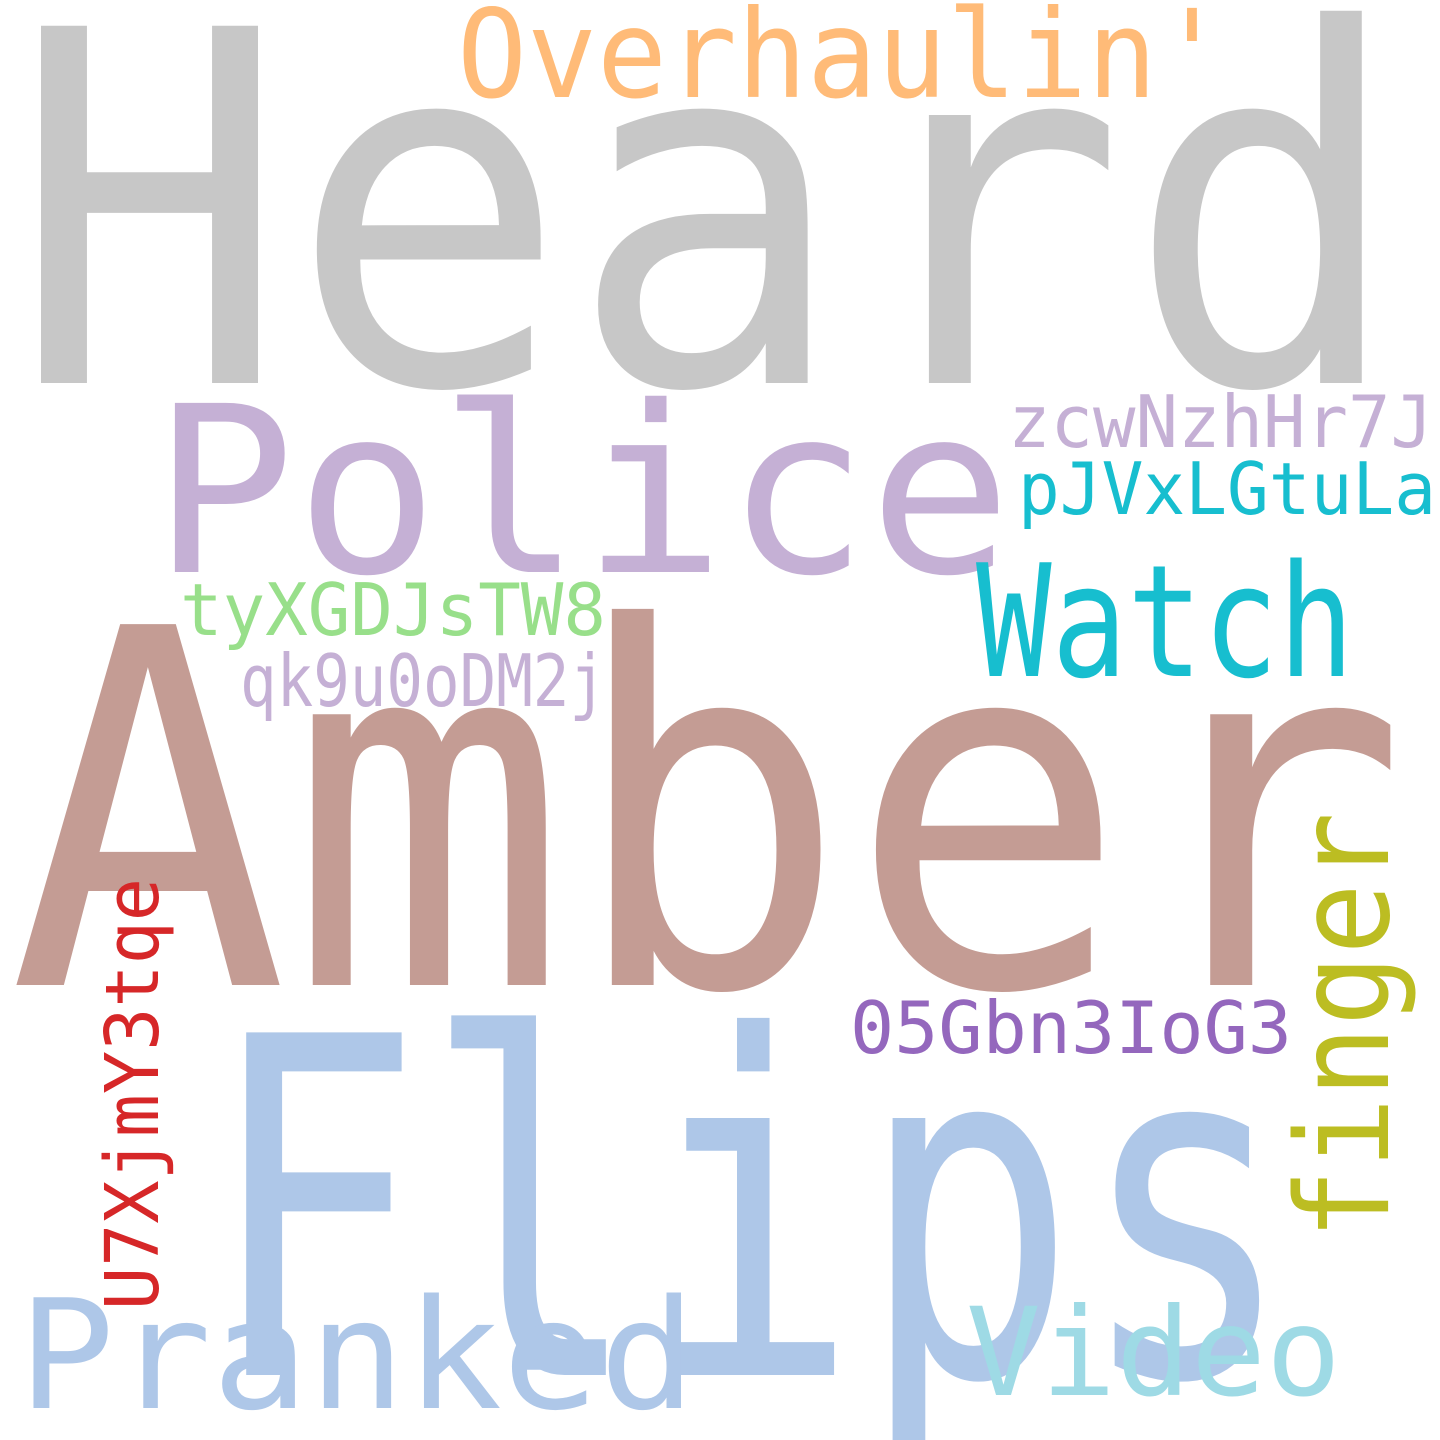 The width and height of the screenshot is (1440, 1440). What do you see at coordinates (582, 492) in the screenshot?
I see `word-police: Police` at bounding box center [582, 492].